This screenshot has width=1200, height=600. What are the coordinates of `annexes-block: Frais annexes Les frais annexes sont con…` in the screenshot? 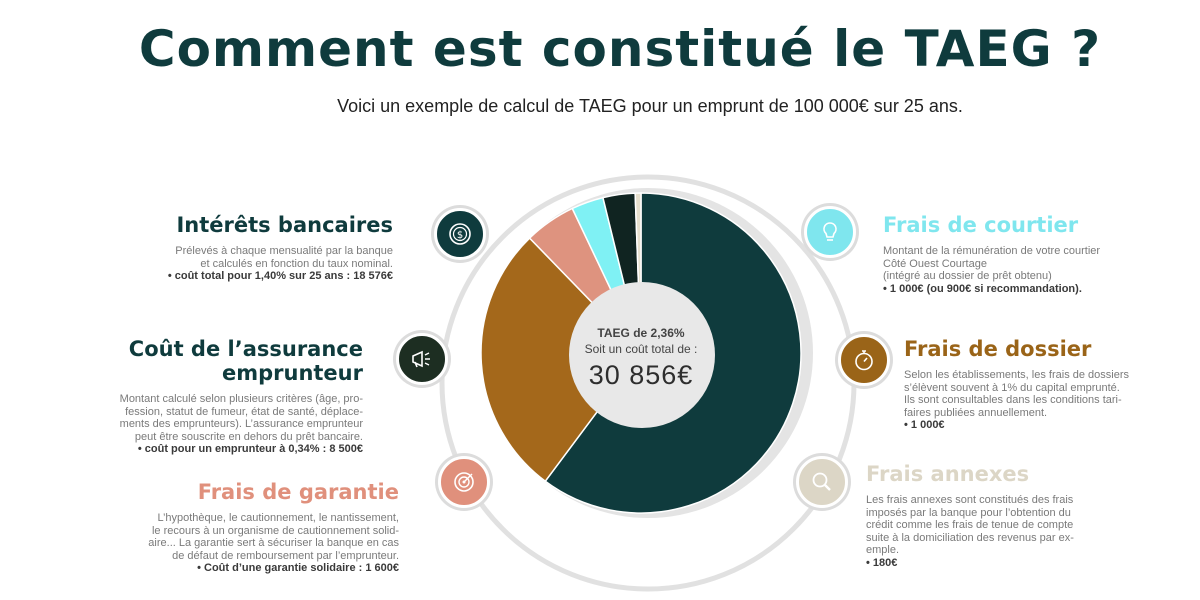 It's located at (1016, 515).